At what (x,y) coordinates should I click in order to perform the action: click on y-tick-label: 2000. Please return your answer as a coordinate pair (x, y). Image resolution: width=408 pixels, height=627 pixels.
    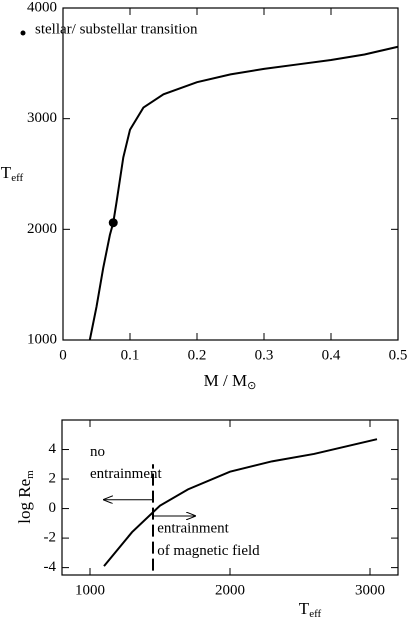
    Looking at the image, I should click on (42, 229).